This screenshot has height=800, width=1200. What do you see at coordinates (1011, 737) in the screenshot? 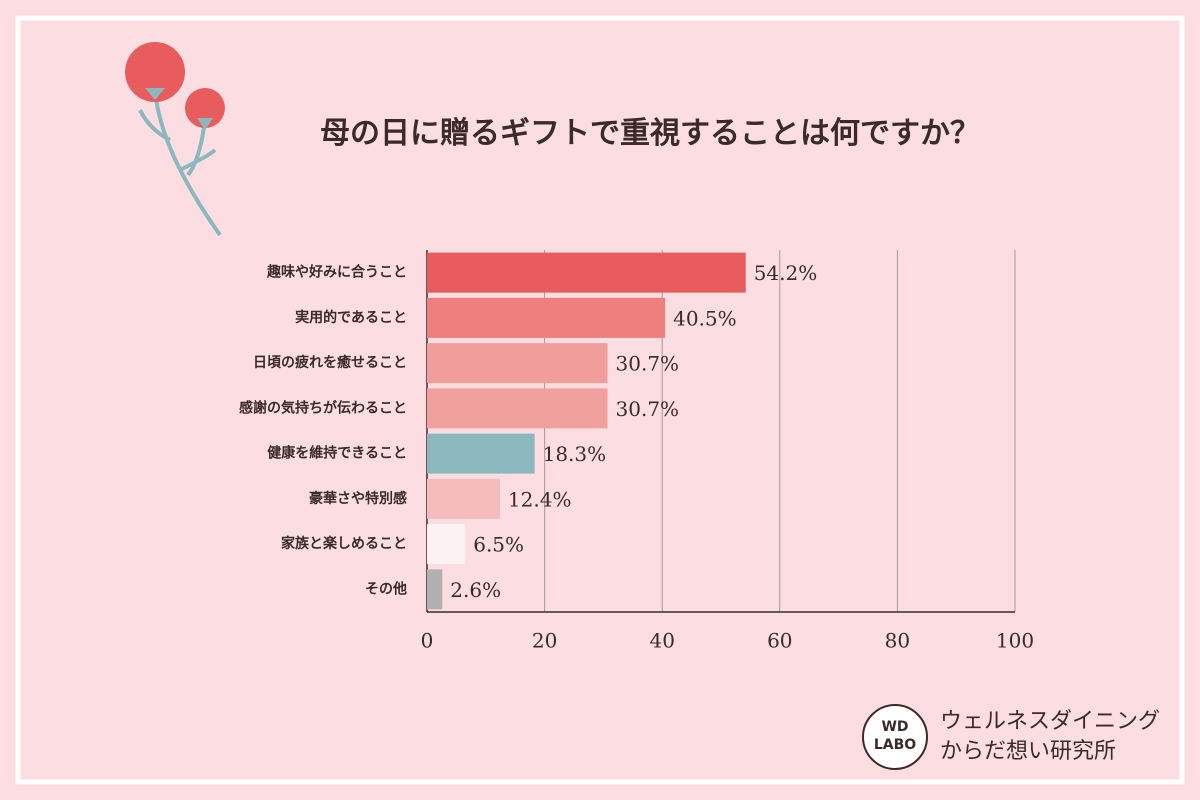
I see `brand: WD LABO ウェルネスダイニング からだ想い研究所` at bounding box center [1011, 737].